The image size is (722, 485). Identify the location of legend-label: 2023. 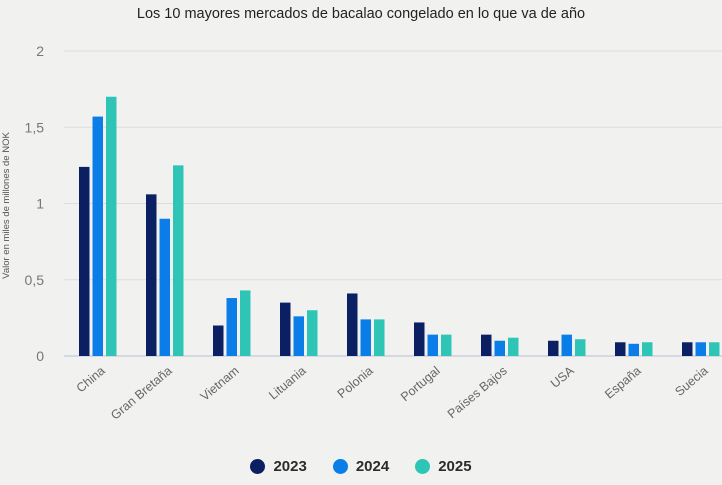
(290, 466).